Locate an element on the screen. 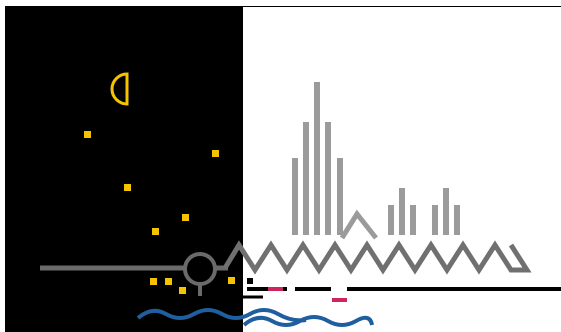 This screenshot has height=332, width=561. skyline-group is located at coordinates (376, 158).